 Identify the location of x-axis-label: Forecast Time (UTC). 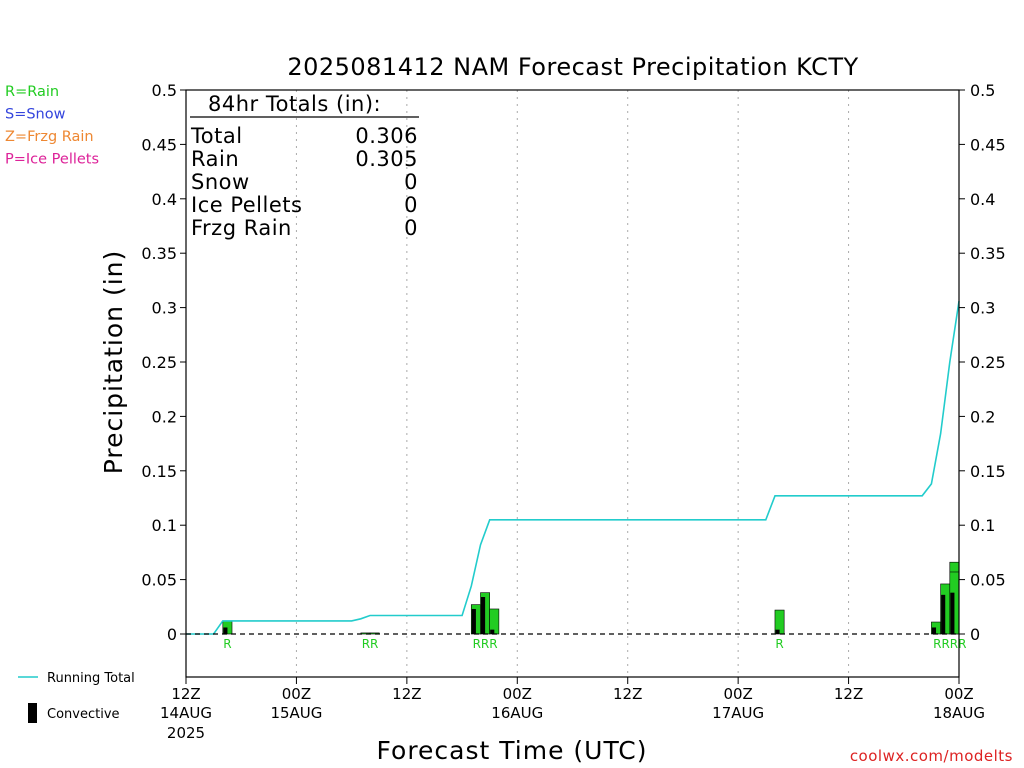
(512, 750).